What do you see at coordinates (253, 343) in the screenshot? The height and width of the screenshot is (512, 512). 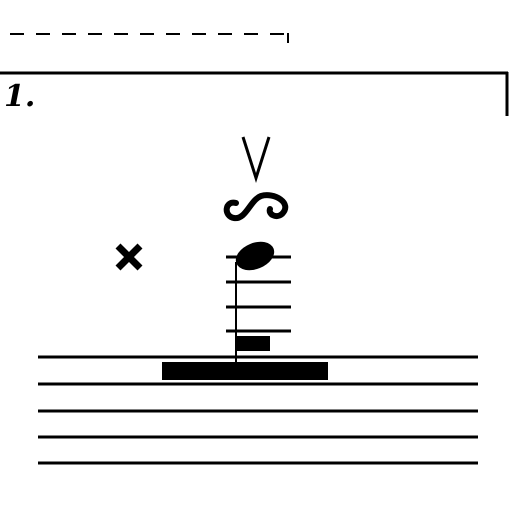 I see `small-rest-block` at bounding box center [253, 343].